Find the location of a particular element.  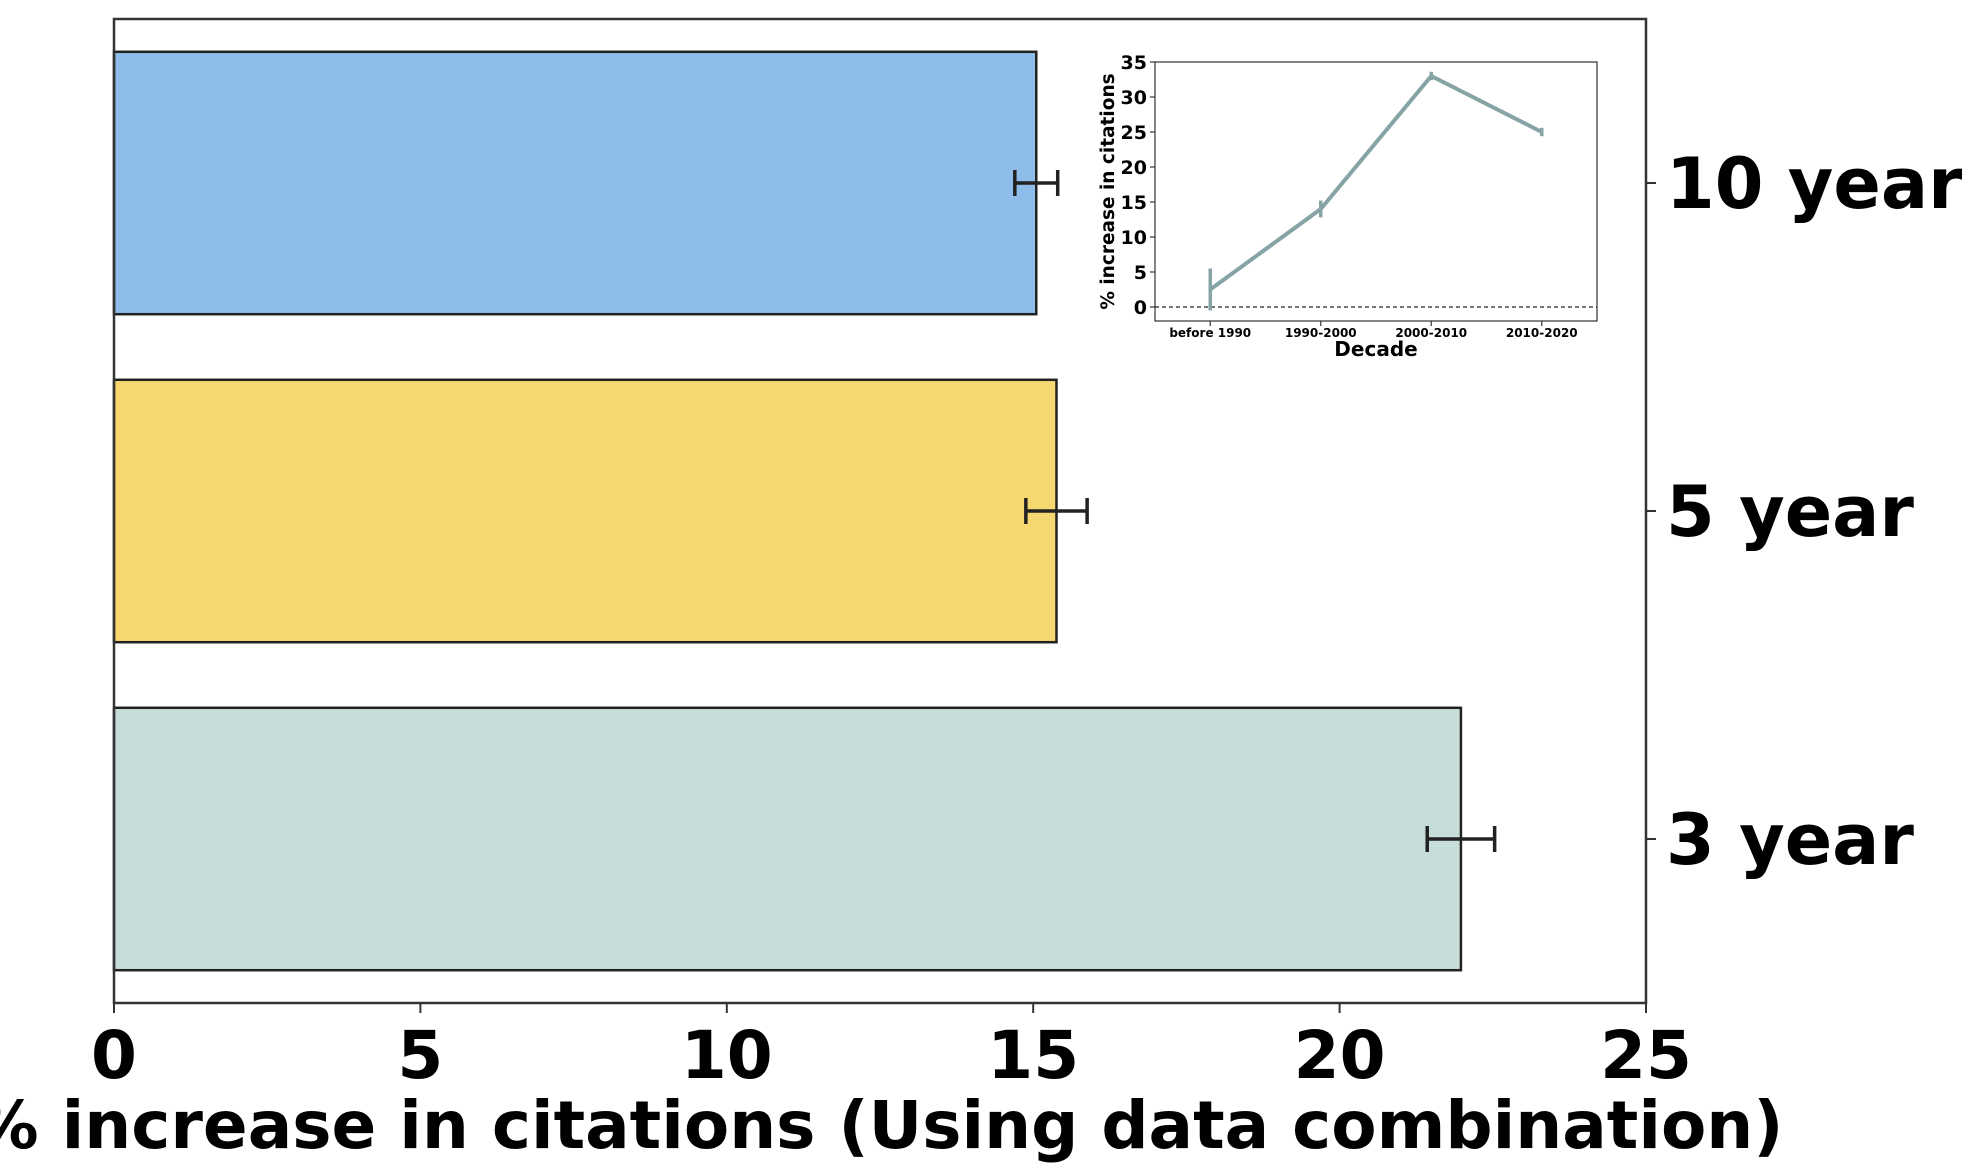

inset-x-tick-label: 2000-2010 is located at coordinates (1431, 333).